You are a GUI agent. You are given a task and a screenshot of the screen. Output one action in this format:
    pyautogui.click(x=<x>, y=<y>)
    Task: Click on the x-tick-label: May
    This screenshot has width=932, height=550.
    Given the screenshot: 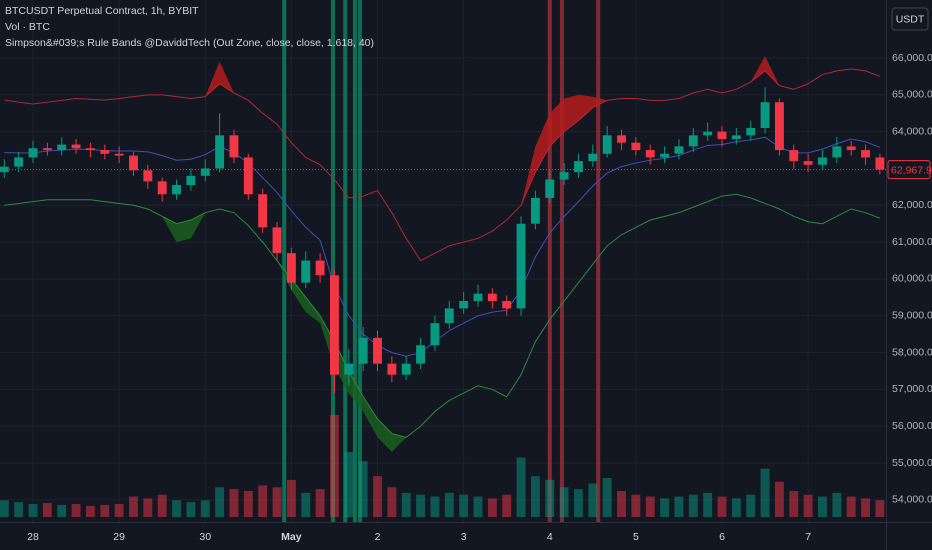 What is the action you would take?
    pyautogui.click(x=291, y=537)
    